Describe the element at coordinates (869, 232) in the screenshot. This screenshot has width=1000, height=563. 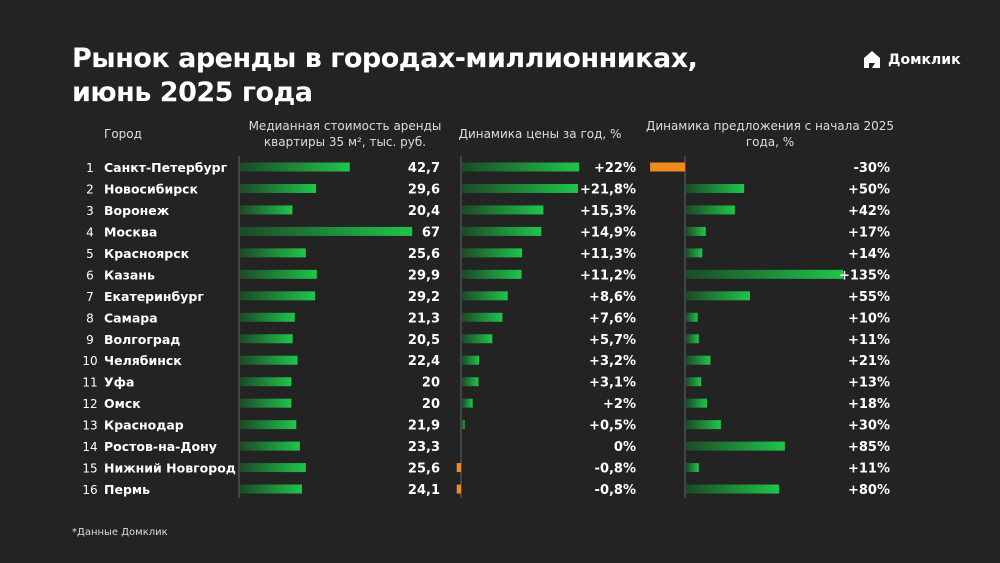
I see `value-label: +17%` at that location.